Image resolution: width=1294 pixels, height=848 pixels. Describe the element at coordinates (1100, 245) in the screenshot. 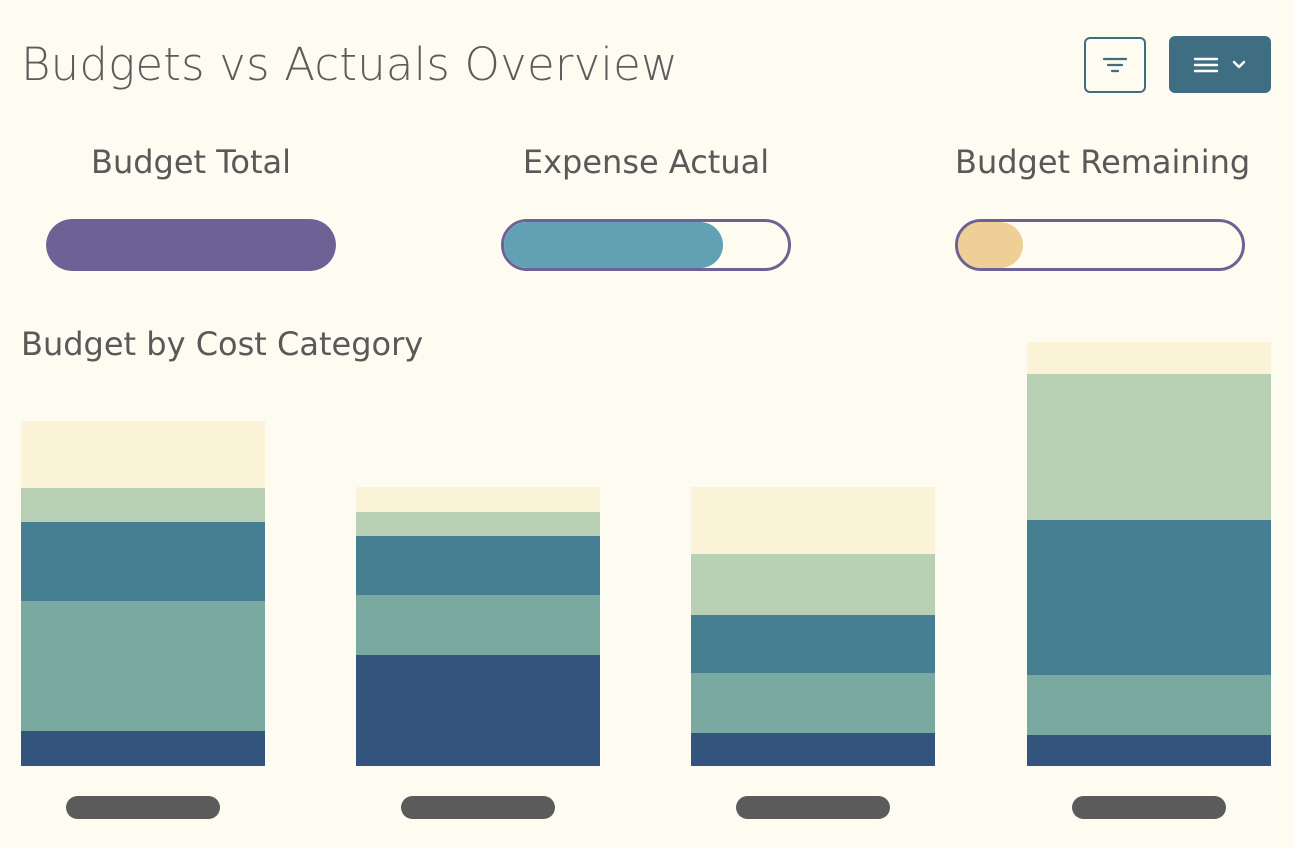

I see `kpi-bar-budget-remaining` at that location.